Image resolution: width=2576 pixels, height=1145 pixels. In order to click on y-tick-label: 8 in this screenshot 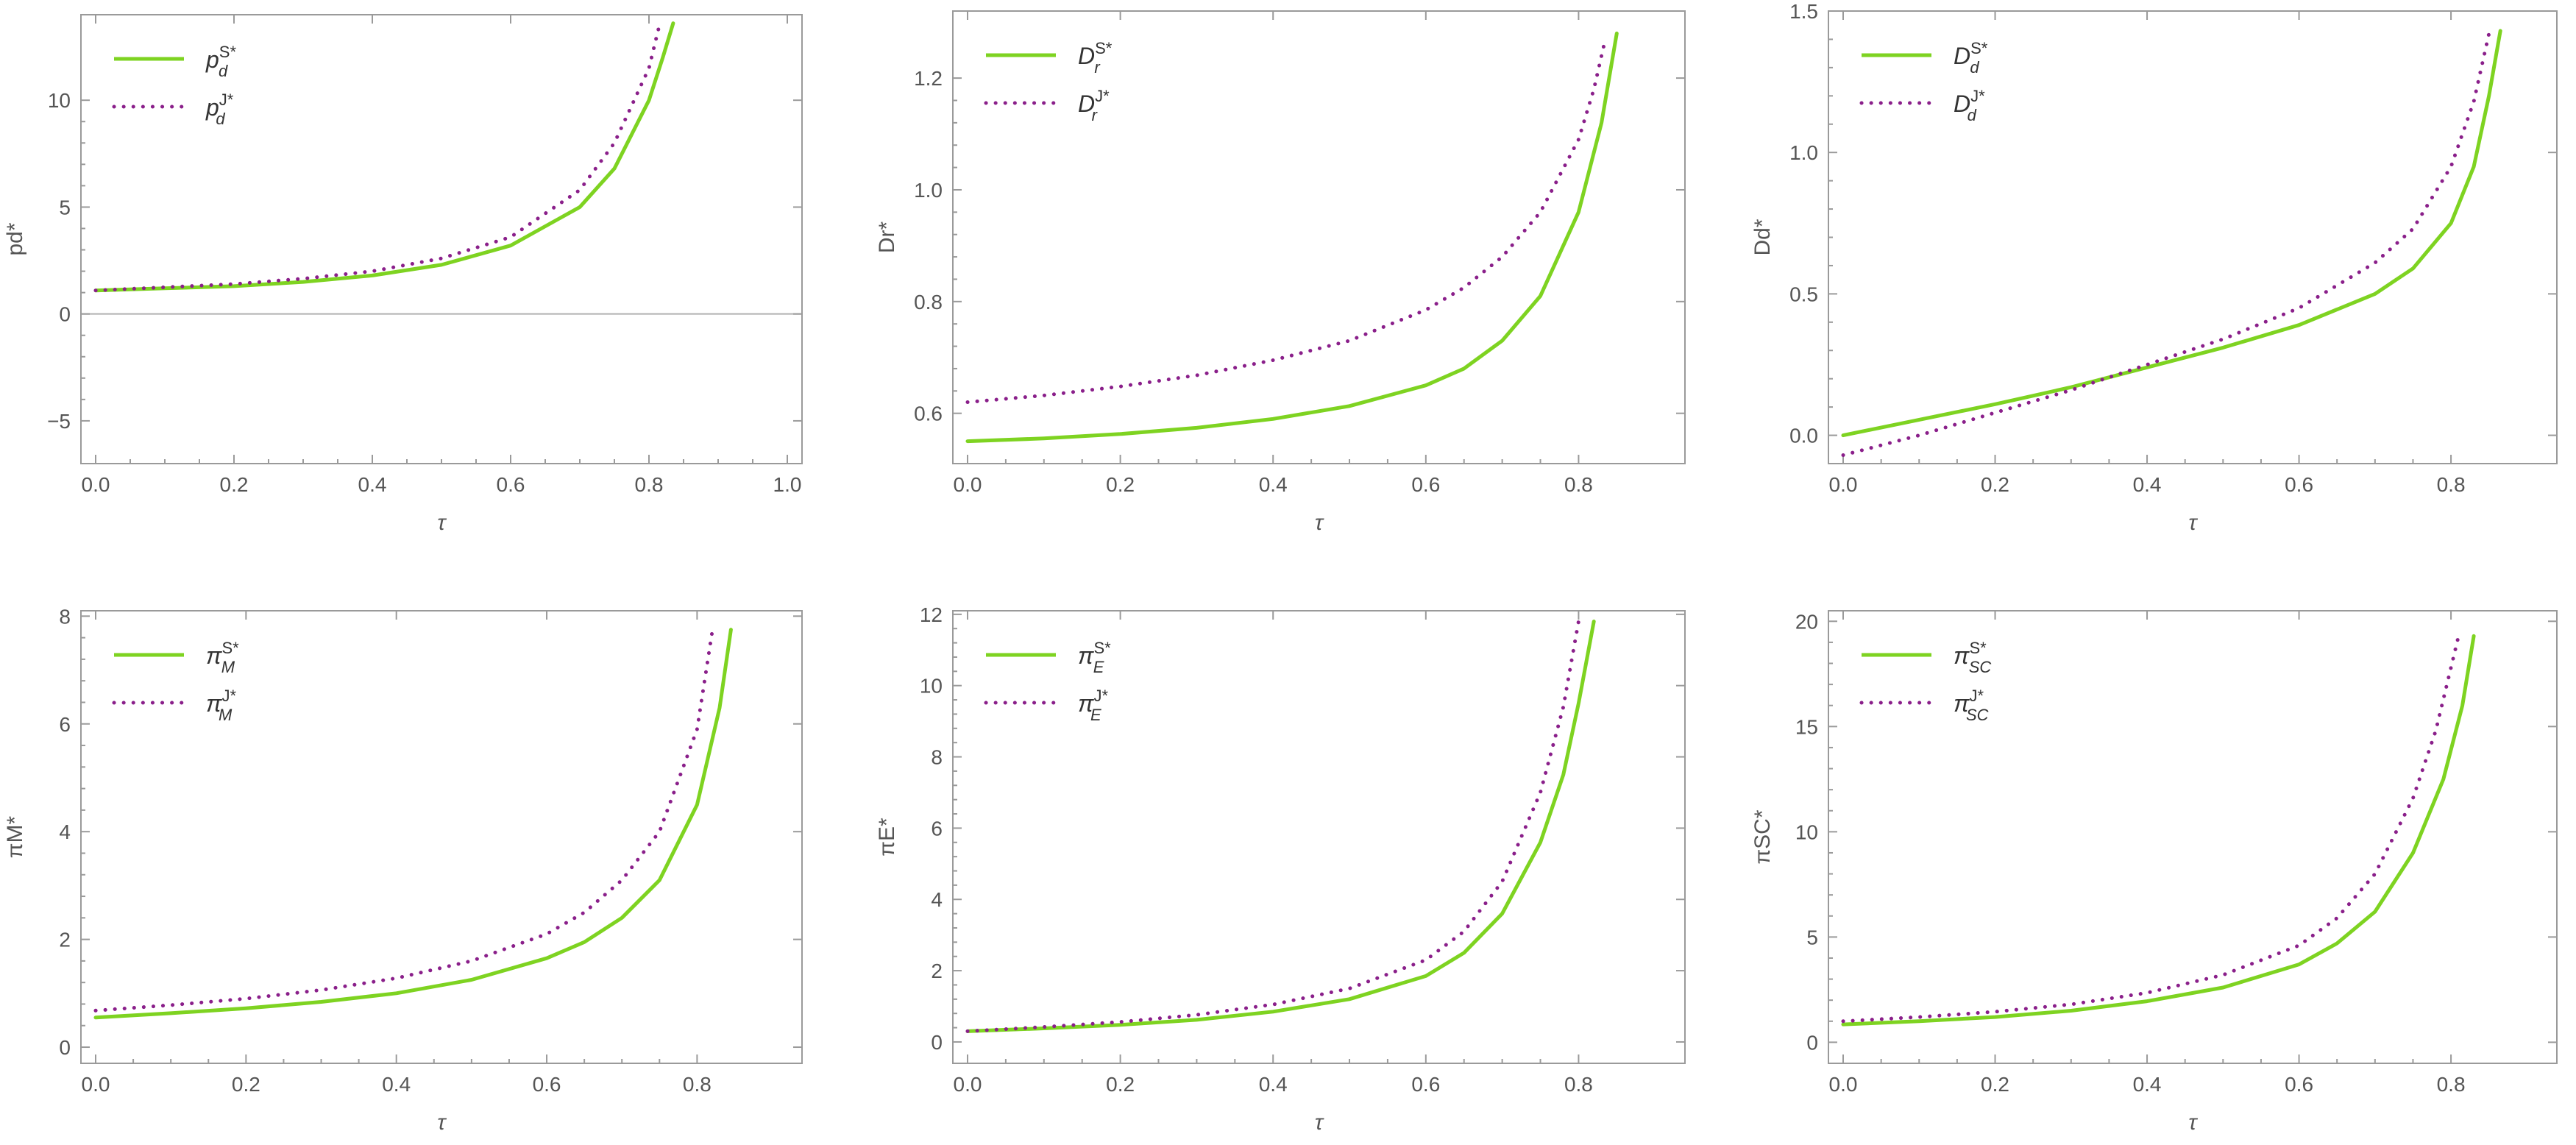, I will do `click(937, 758)`.